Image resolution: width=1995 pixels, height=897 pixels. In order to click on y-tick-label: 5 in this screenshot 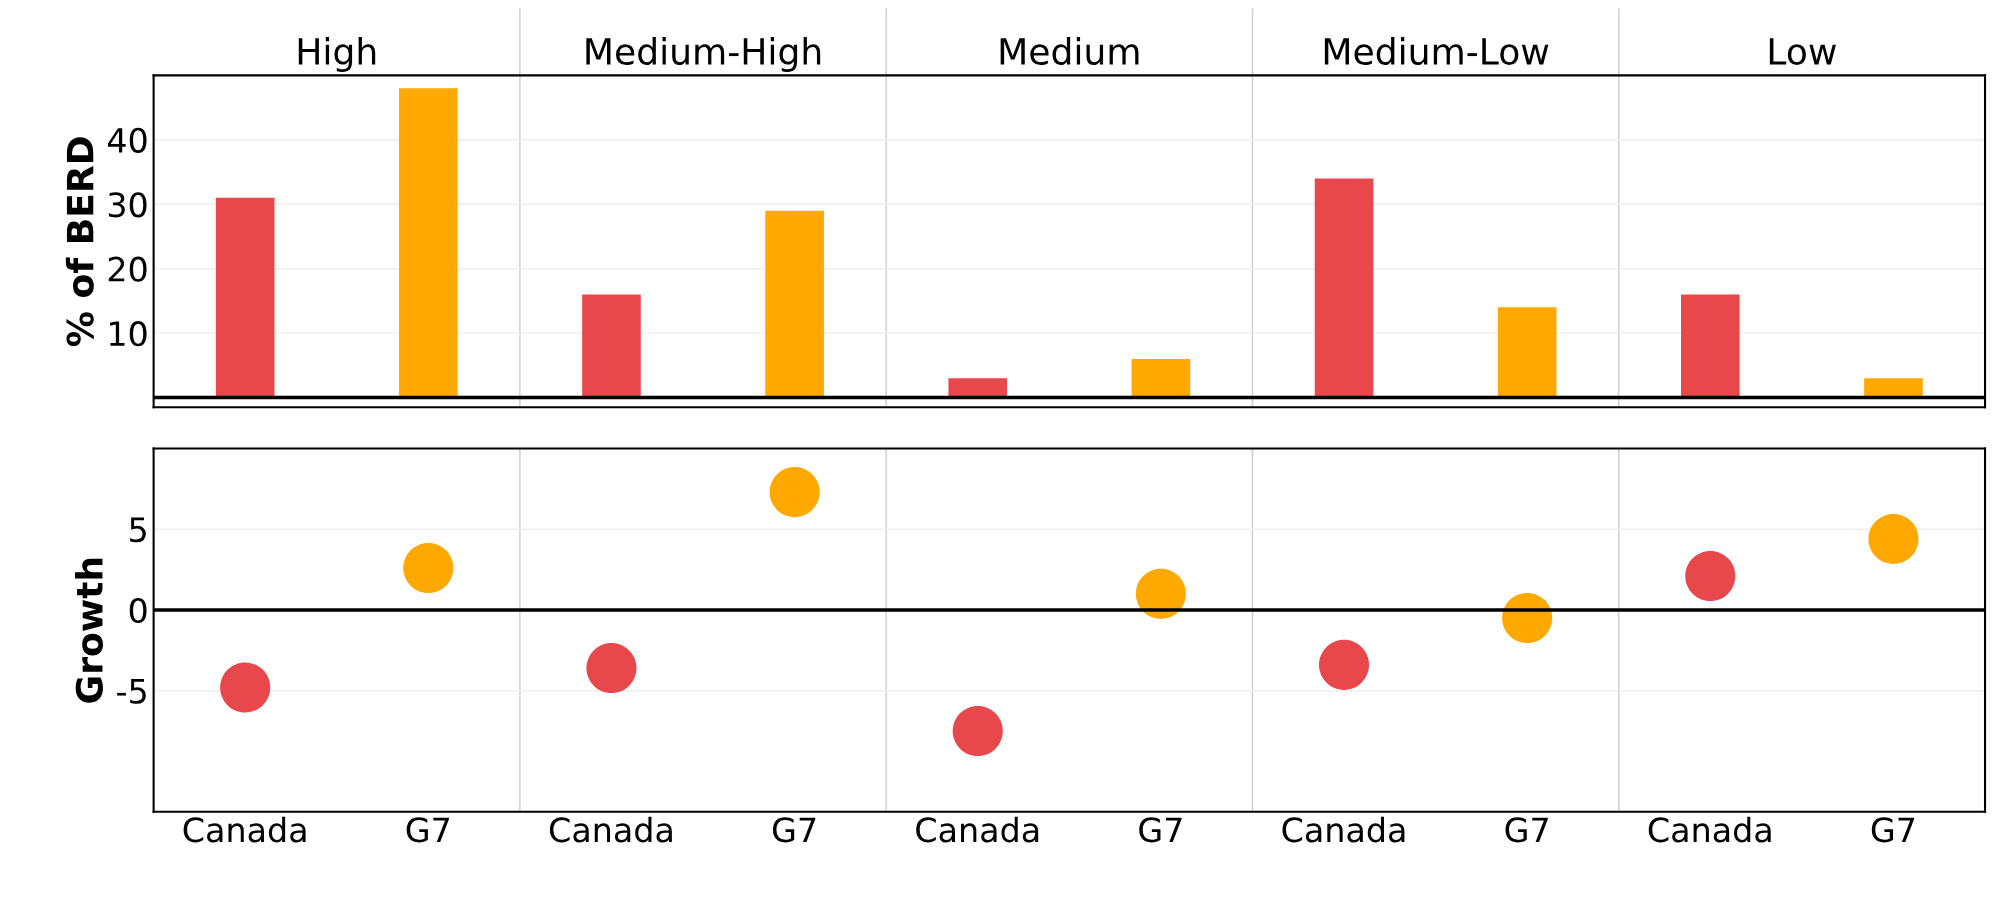, I will do `click(138, 530)`.